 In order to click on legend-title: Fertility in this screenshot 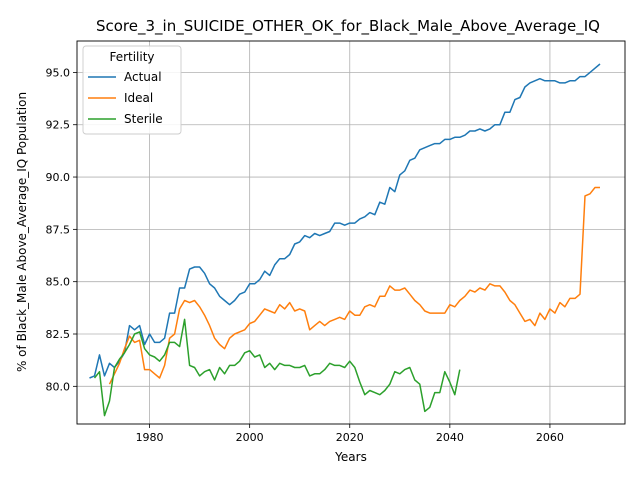, I will do `click(131, 57)`.